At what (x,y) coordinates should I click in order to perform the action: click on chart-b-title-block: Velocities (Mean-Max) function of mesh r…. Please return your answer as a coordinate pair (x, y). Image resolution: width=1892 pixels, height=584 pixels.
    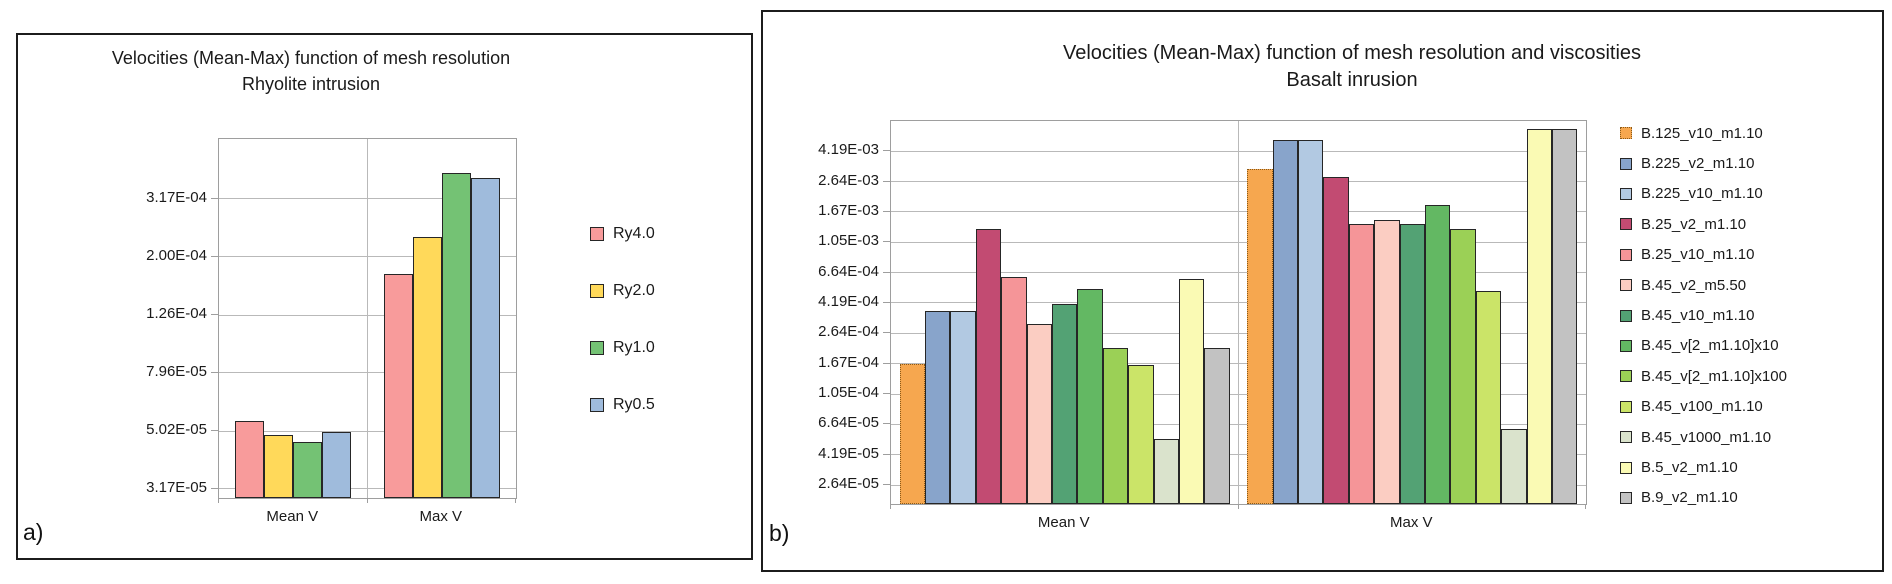
    Looking at the image, I should click on (1352, 67).